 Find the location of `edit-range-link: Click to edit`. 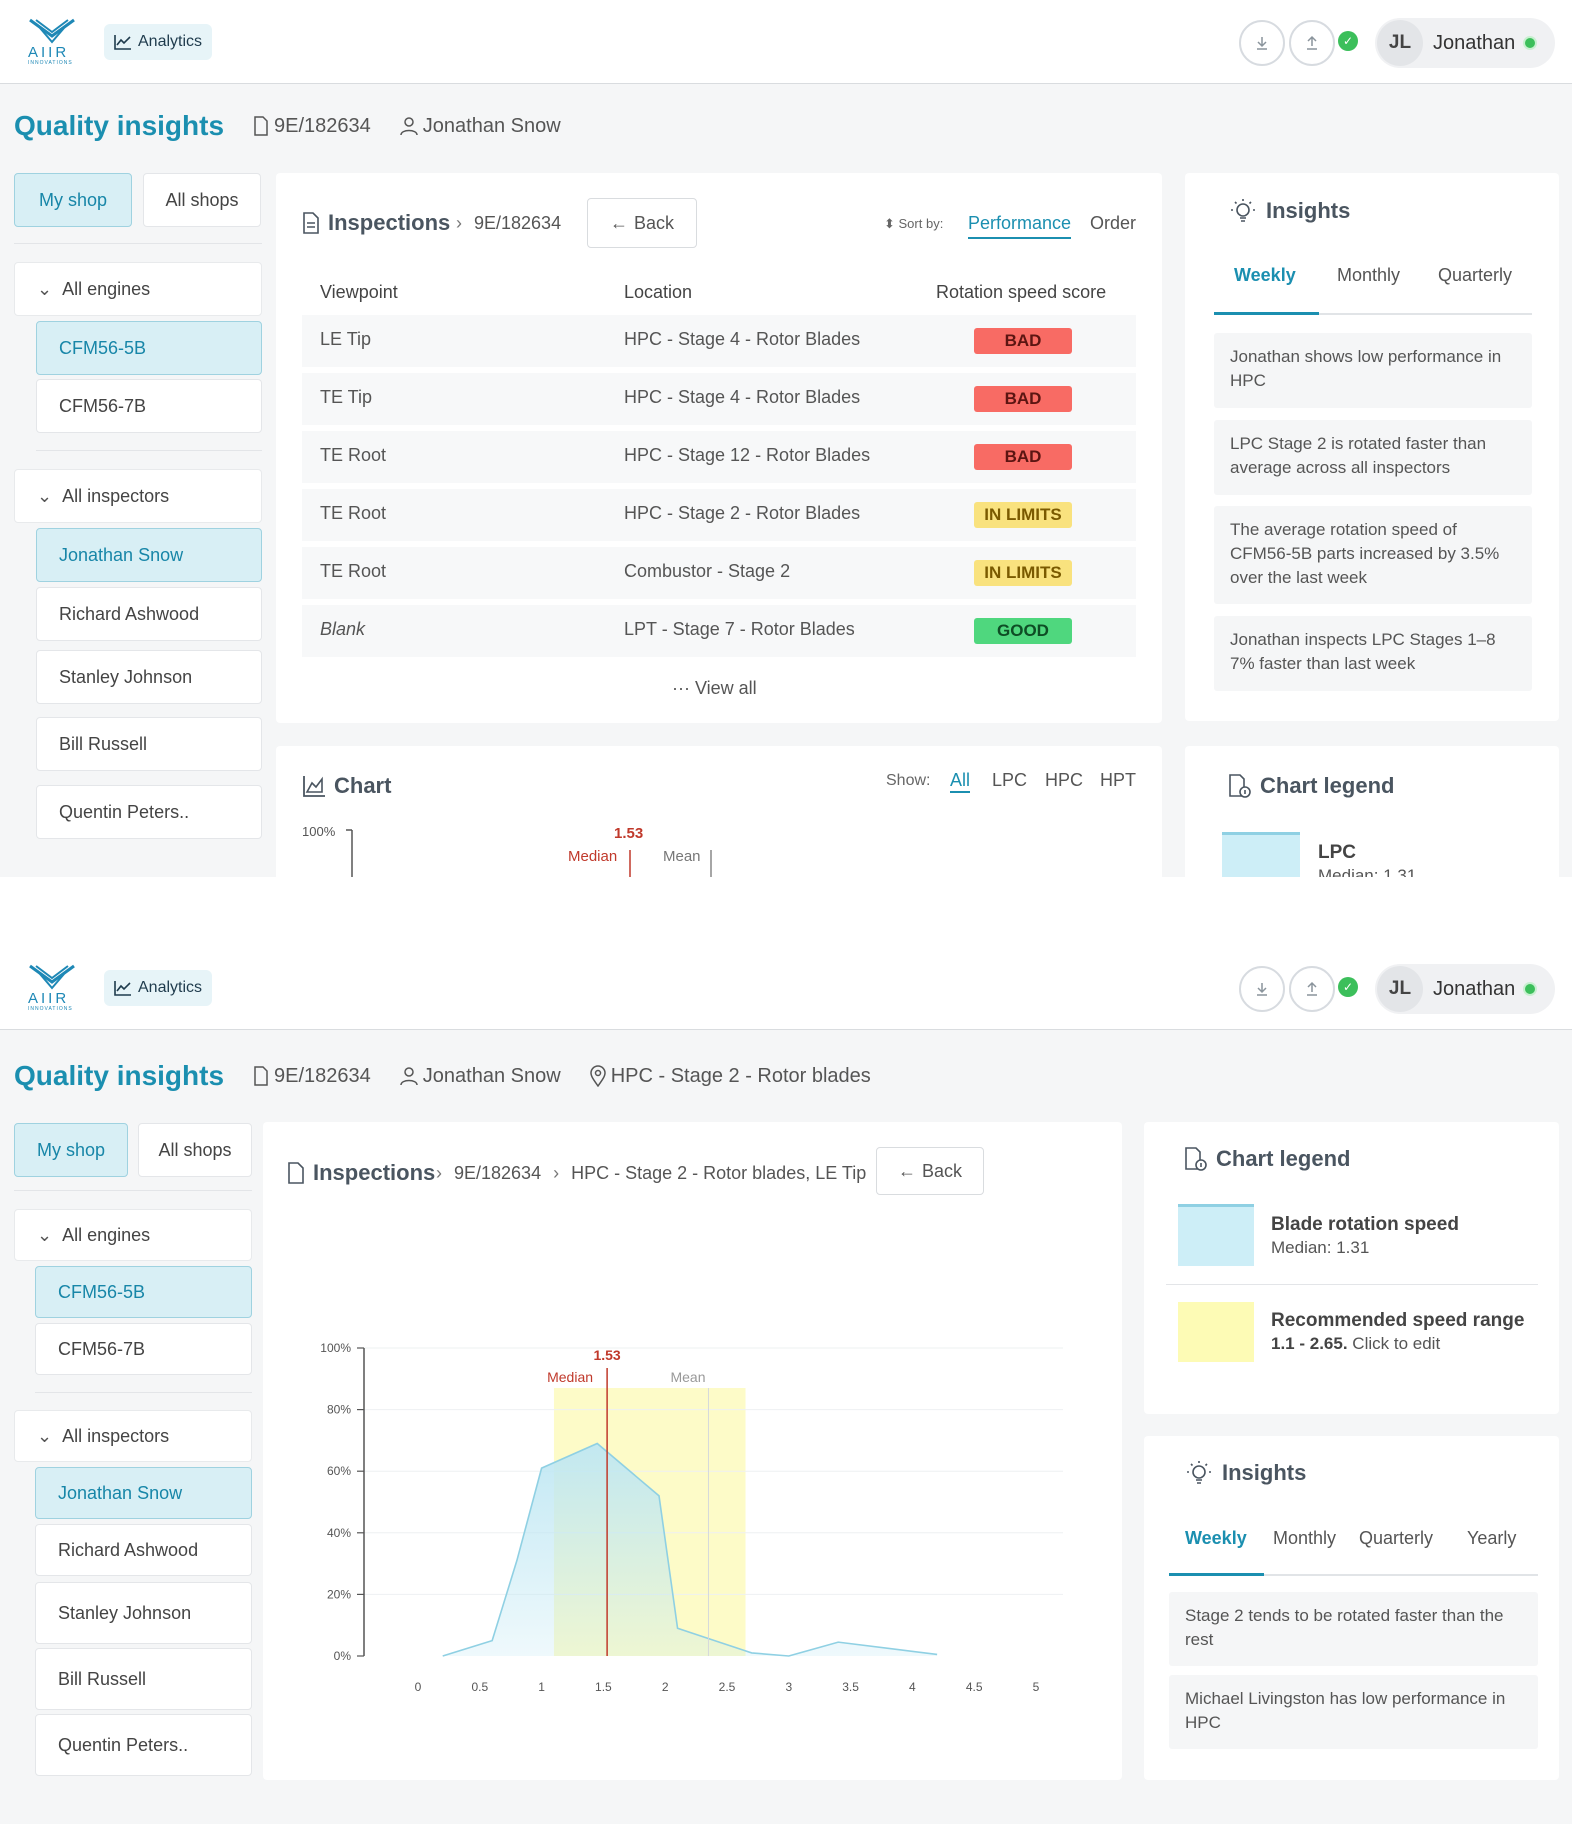

edit-range-link: Click to edit is located at coordinates (1396, 1343).